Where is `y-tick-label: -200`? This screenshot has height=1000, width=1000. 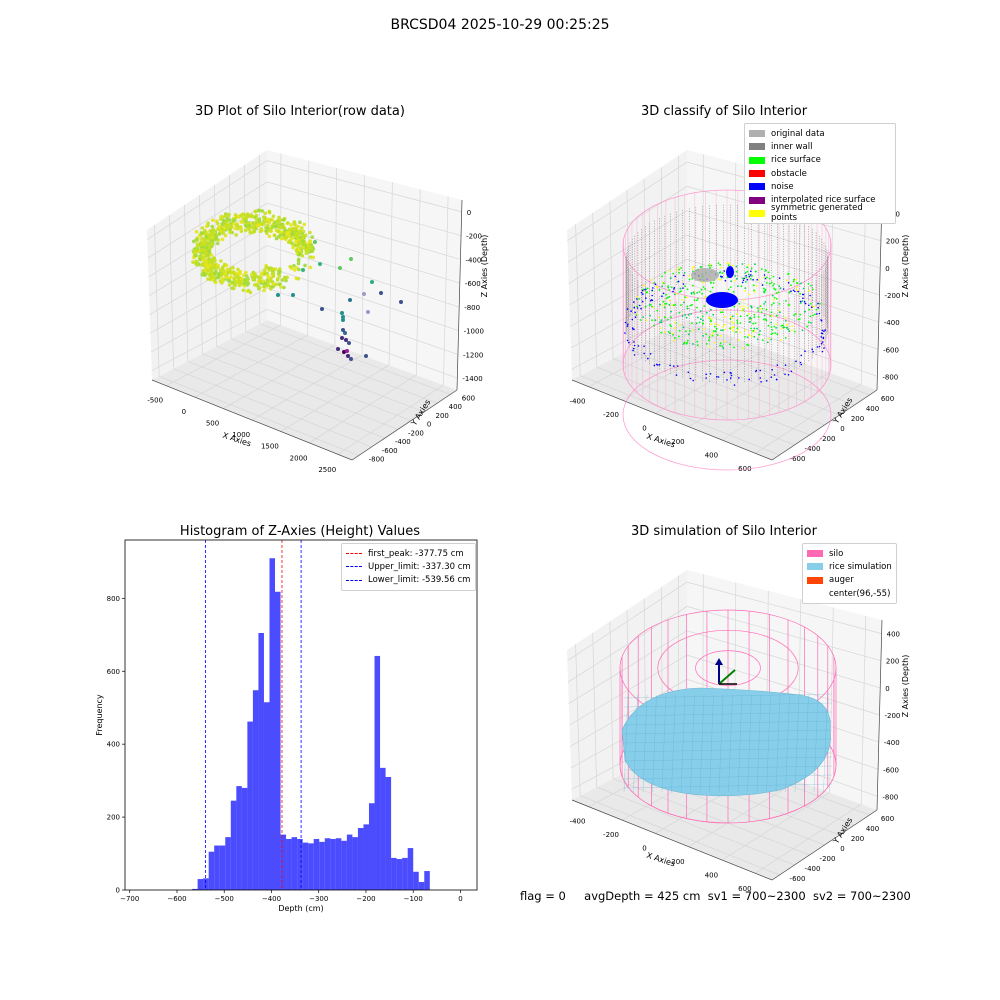
y-tick-label: -200 is located at coordinates (828, 859).